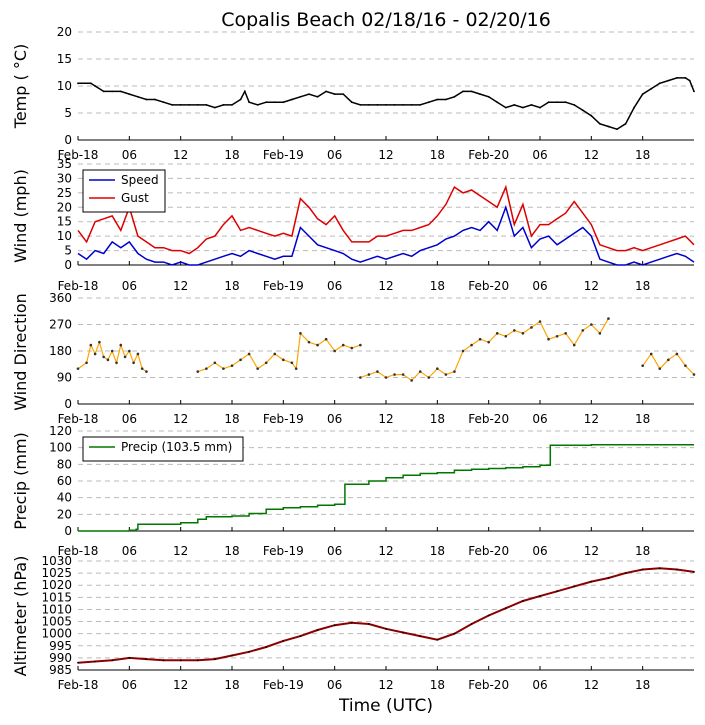 Image resolution: width=705 pixels, height=725 pixels. I want to click on precip-y-tick-label: 20, so click(64, 514).